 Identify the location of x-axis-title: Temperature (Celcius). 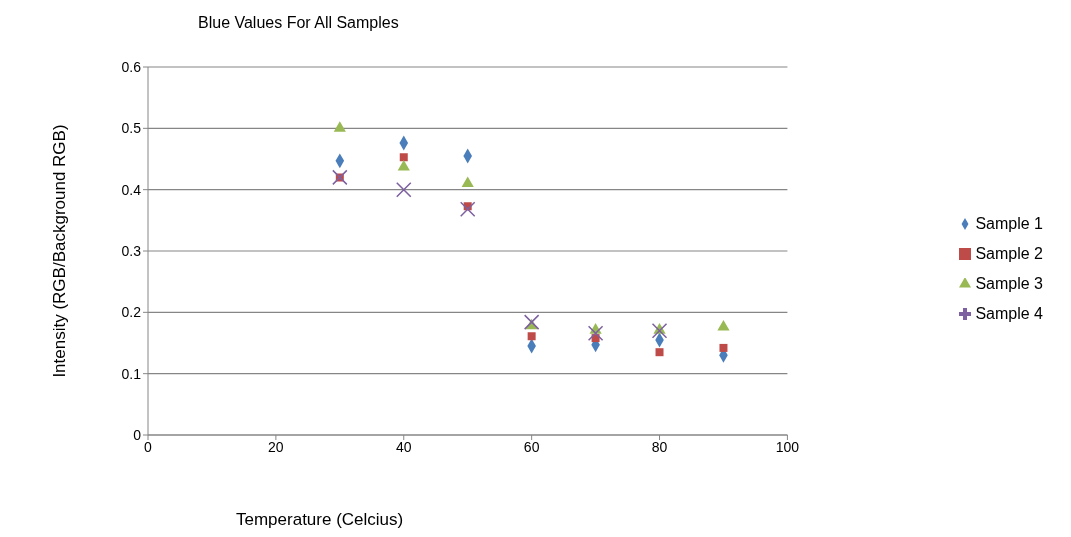
(320, 520).